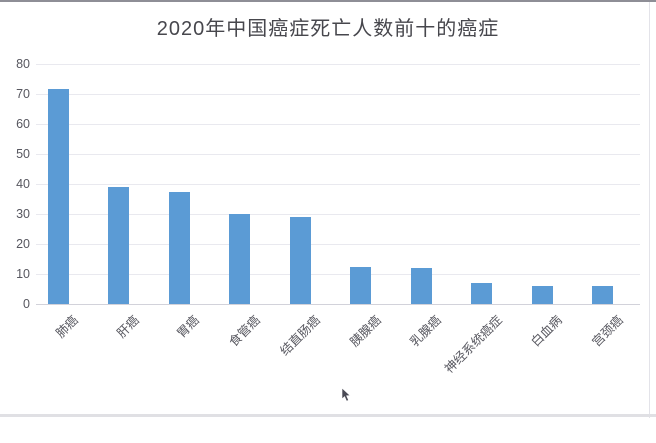  Describe the element at coordinates (23, 154) in the screenshot. I see `y-axis-tick-label: 50` at that location.